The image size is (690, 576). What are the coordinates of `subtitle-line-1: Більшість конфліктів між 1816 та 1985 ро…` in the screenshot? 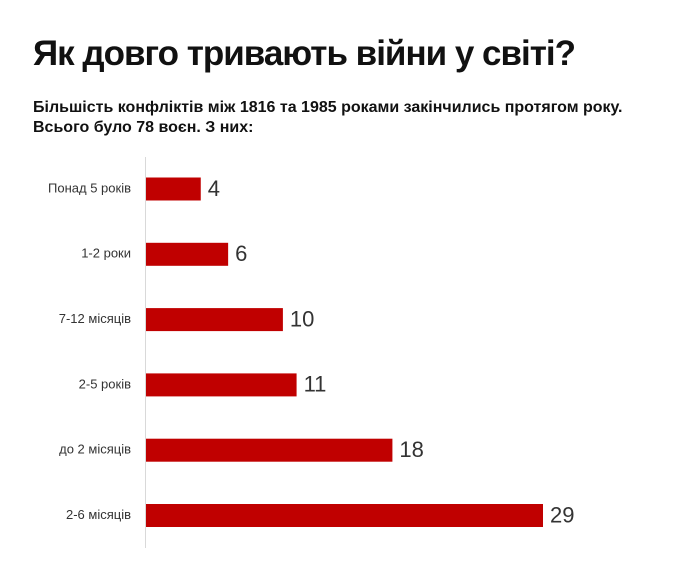 It's located at (328, 107).